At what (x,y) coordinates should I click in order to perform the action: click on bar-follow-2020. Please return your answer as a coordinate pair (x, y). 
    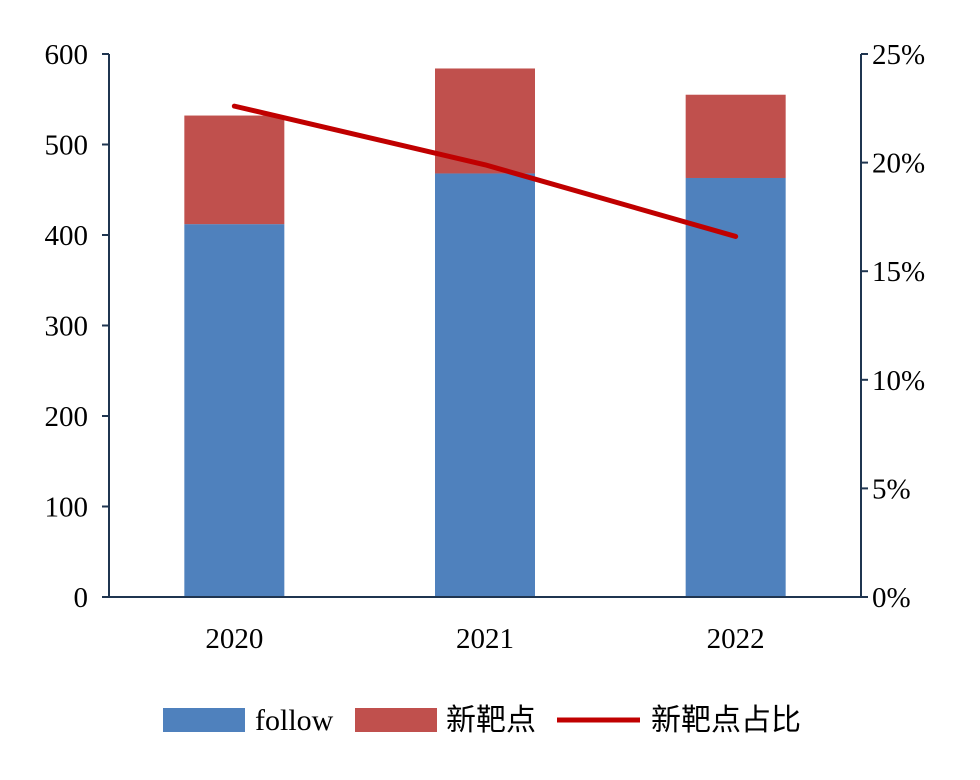
    Looking at the image, I should click on (234, 410).